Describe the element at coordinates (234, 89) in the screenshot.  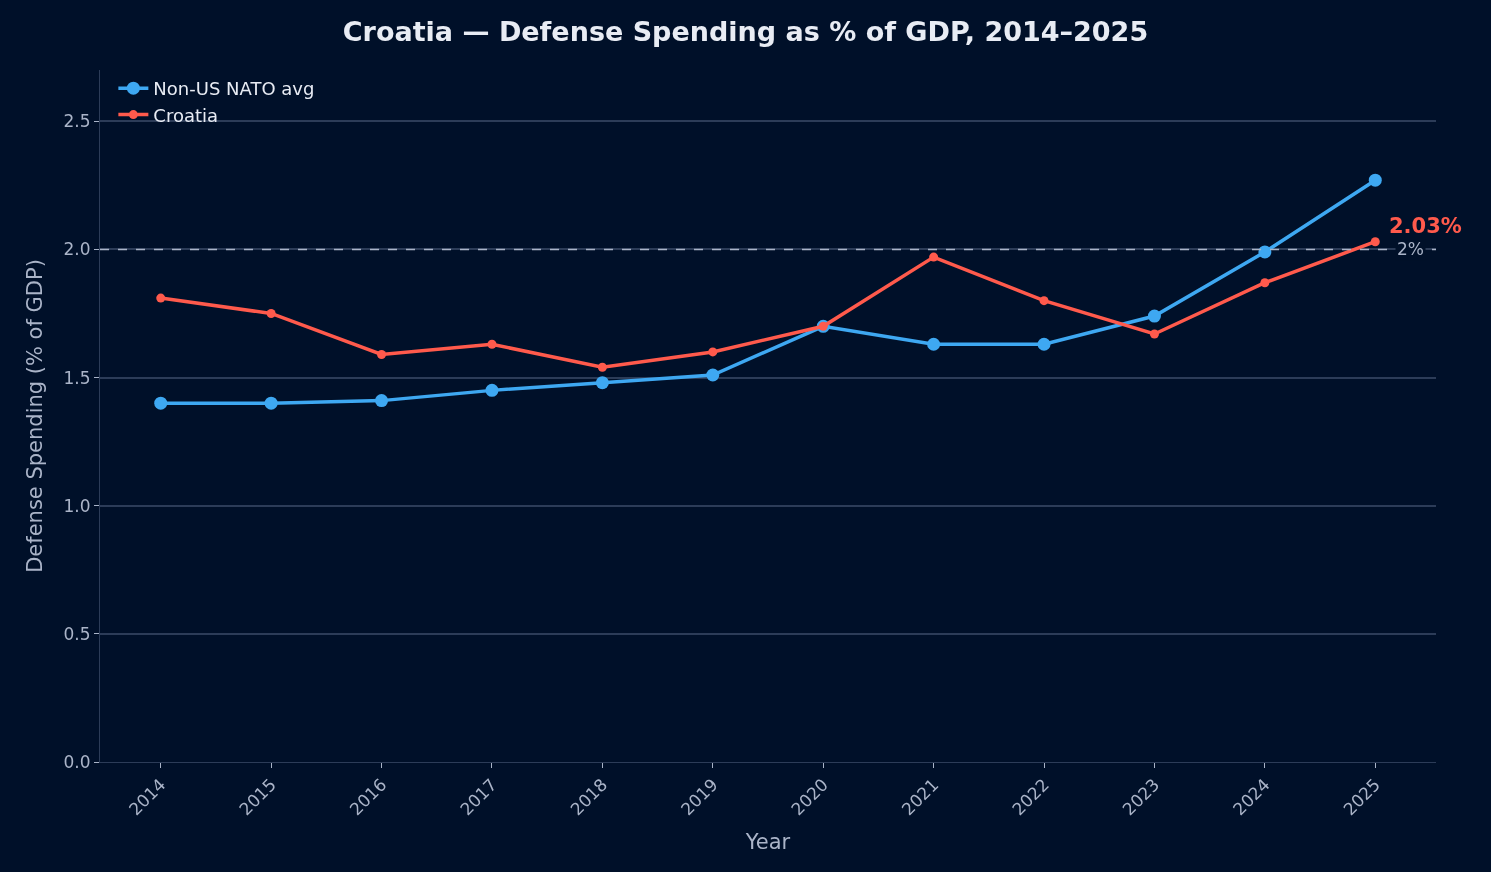
I see `legend-label: Non-US NATO avg` at that location.